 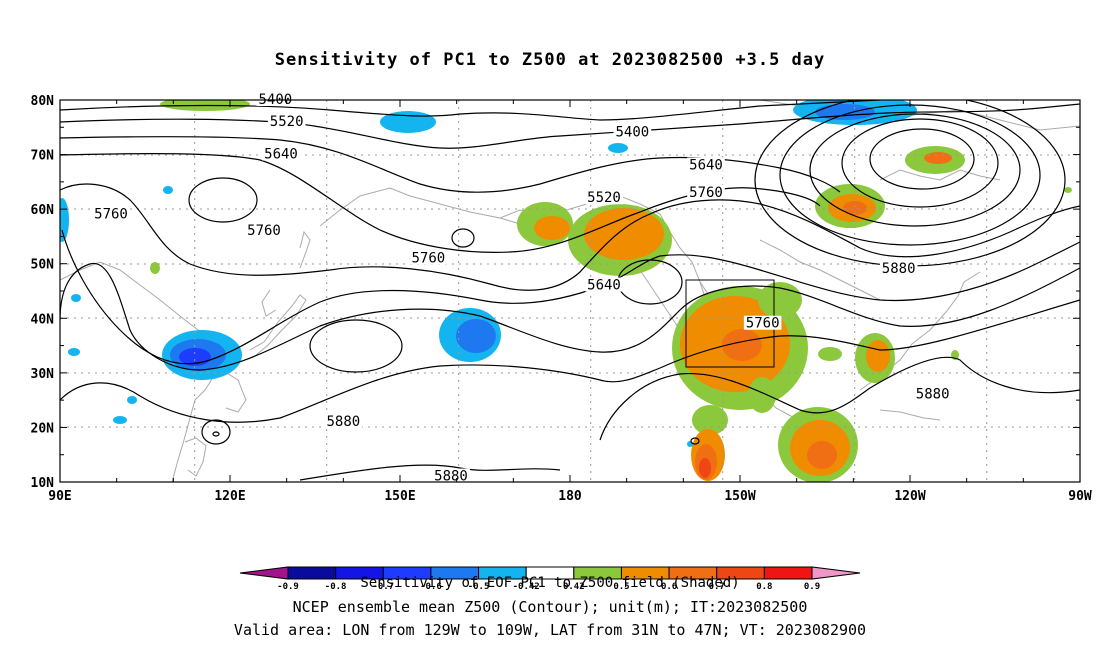 What do you see at coordinates (669, 587) in the screenshot?
I see `colorbar-level-label: 0.6` at bounding box center [669, 587].